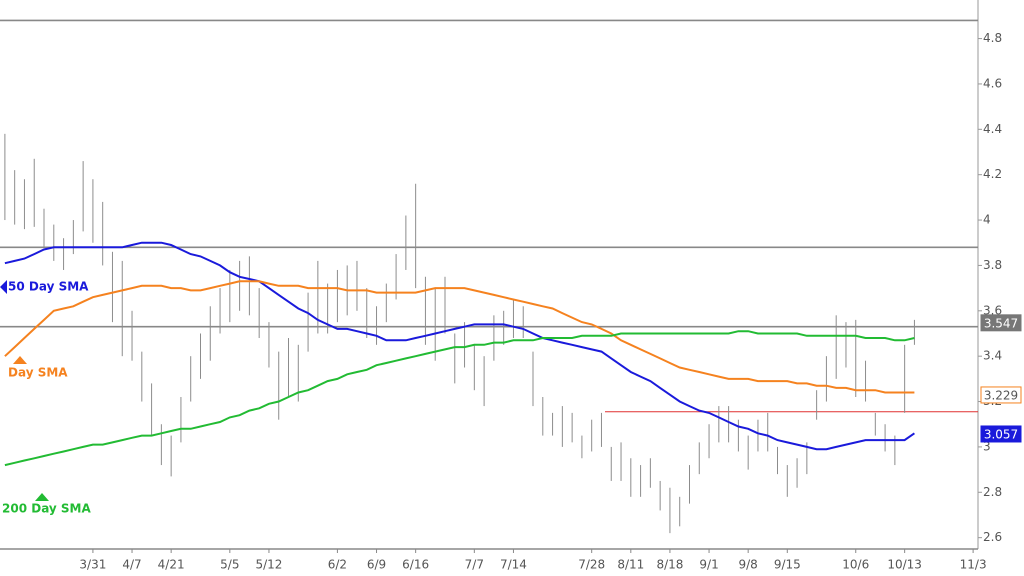 Image resolution: width=1024 pixels, height=576 pixels. I want to click on y-tick-label: 4.6, so click(992, 83).